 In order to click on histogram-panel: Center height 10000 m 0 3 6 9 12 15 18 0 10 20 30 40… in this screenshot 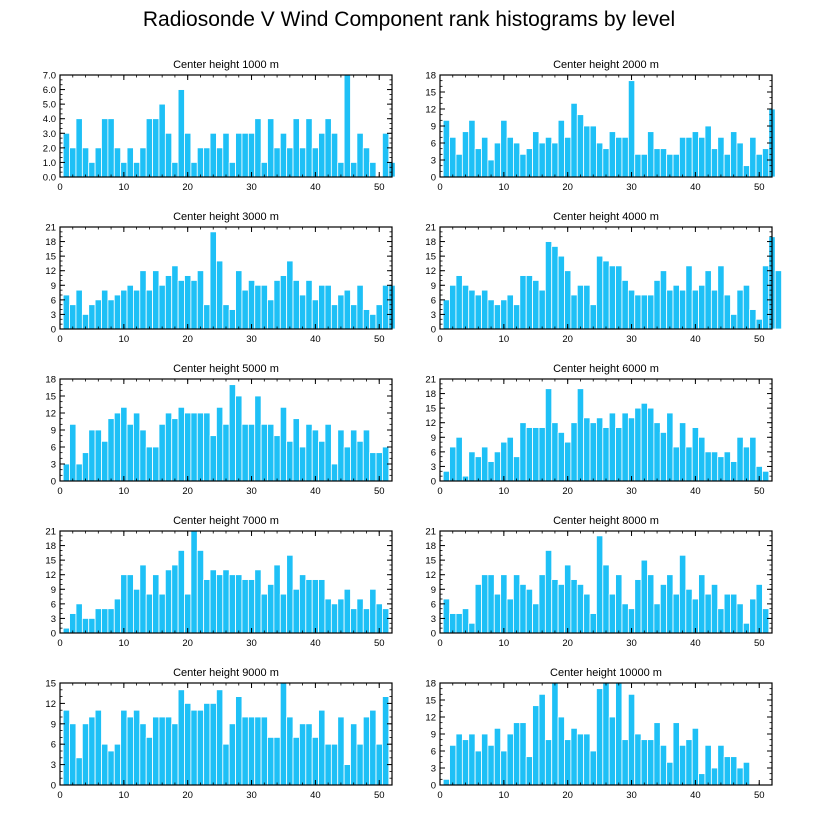, I will do `click(599, 734)`.